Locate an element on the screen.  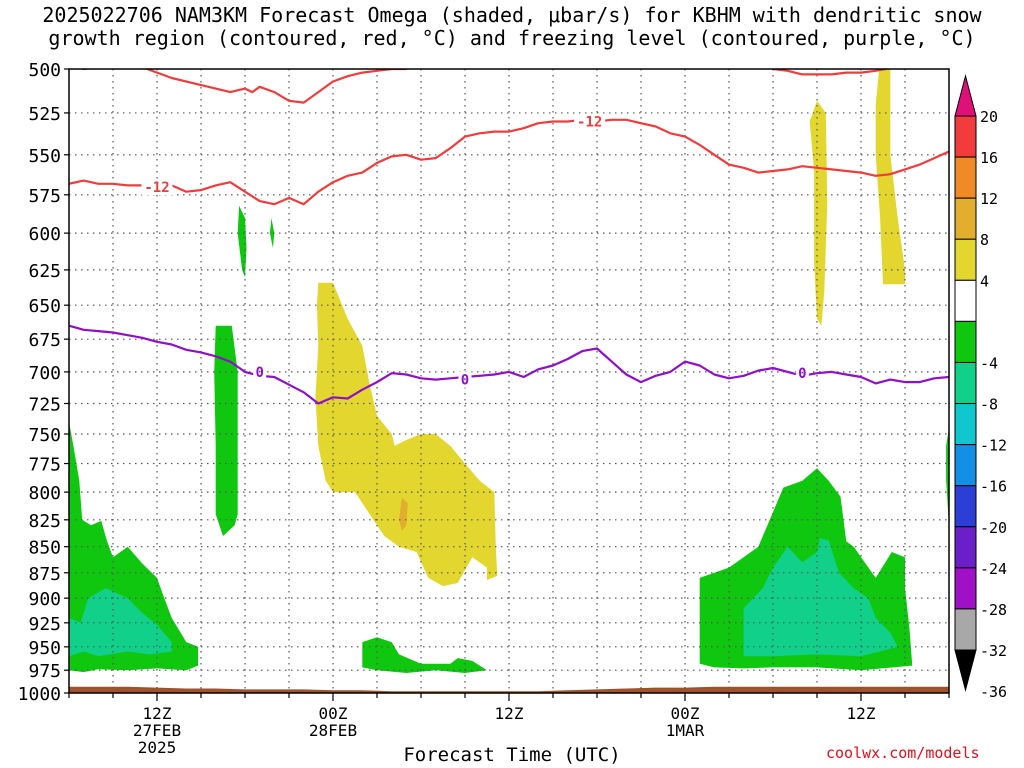
y-tick-label-650: 650 is located at coordinates (44, 306).